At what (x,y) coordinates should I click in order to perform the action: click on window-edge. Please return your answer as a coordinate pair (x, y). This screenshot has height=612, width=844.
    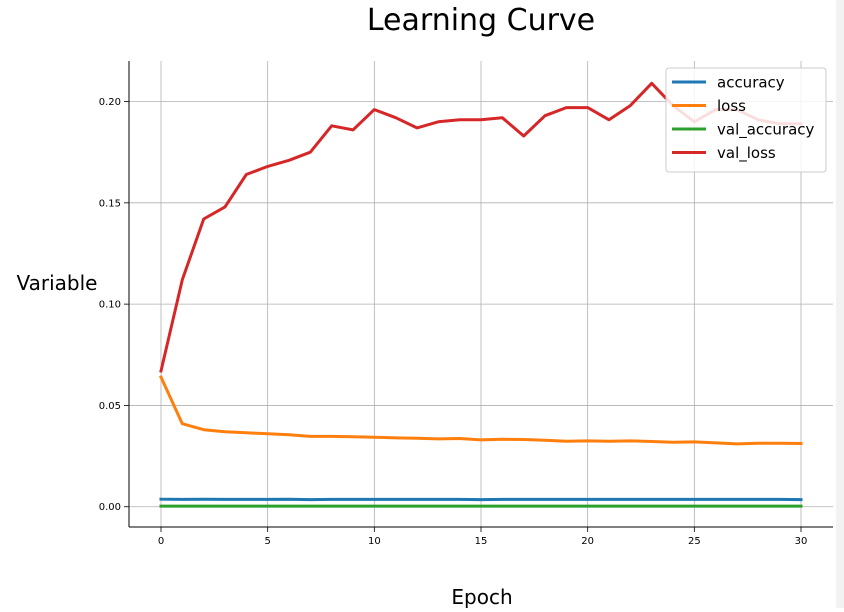
    Looking at the image, I should click on (840, 304).